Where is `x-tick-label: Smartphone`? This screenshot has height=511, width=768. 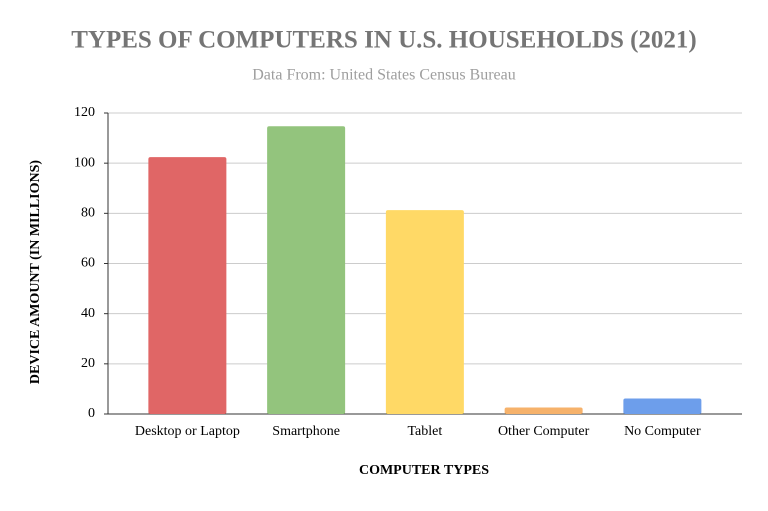
x-tick-label: Smartphone is located at coordinates (306, 431).